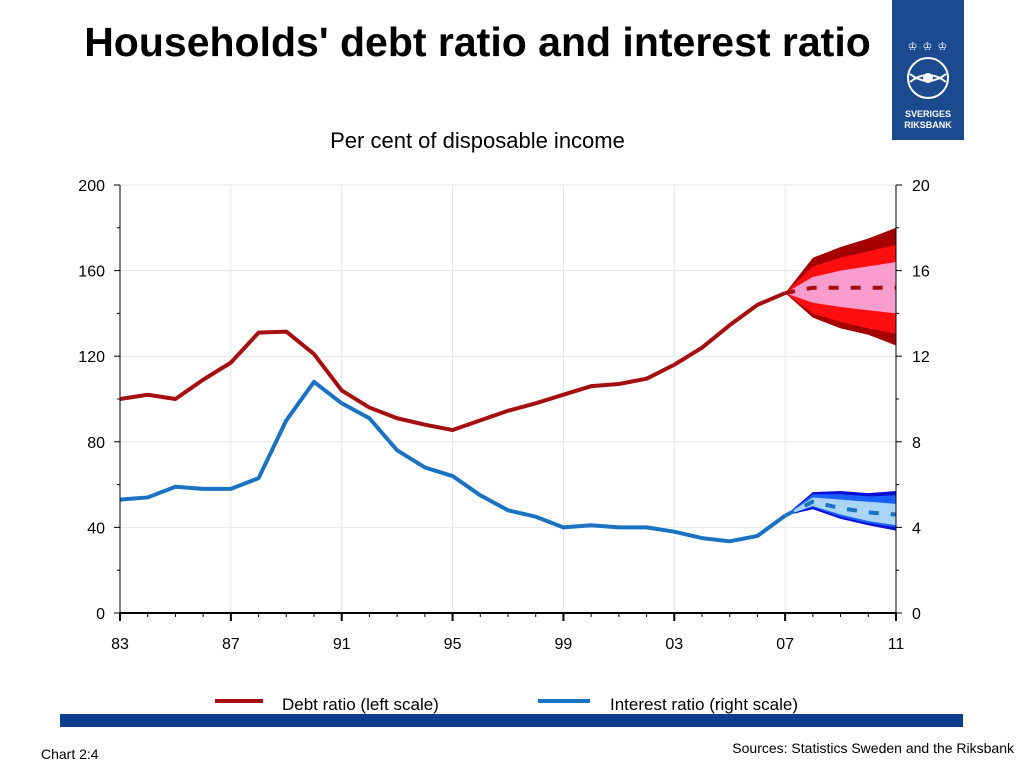 The image size is (1024, 768). Describe the element at coordinates (360, 704) in the screenshot. I see `legend-label-debt: Debt ratio (left scale)` at that location.